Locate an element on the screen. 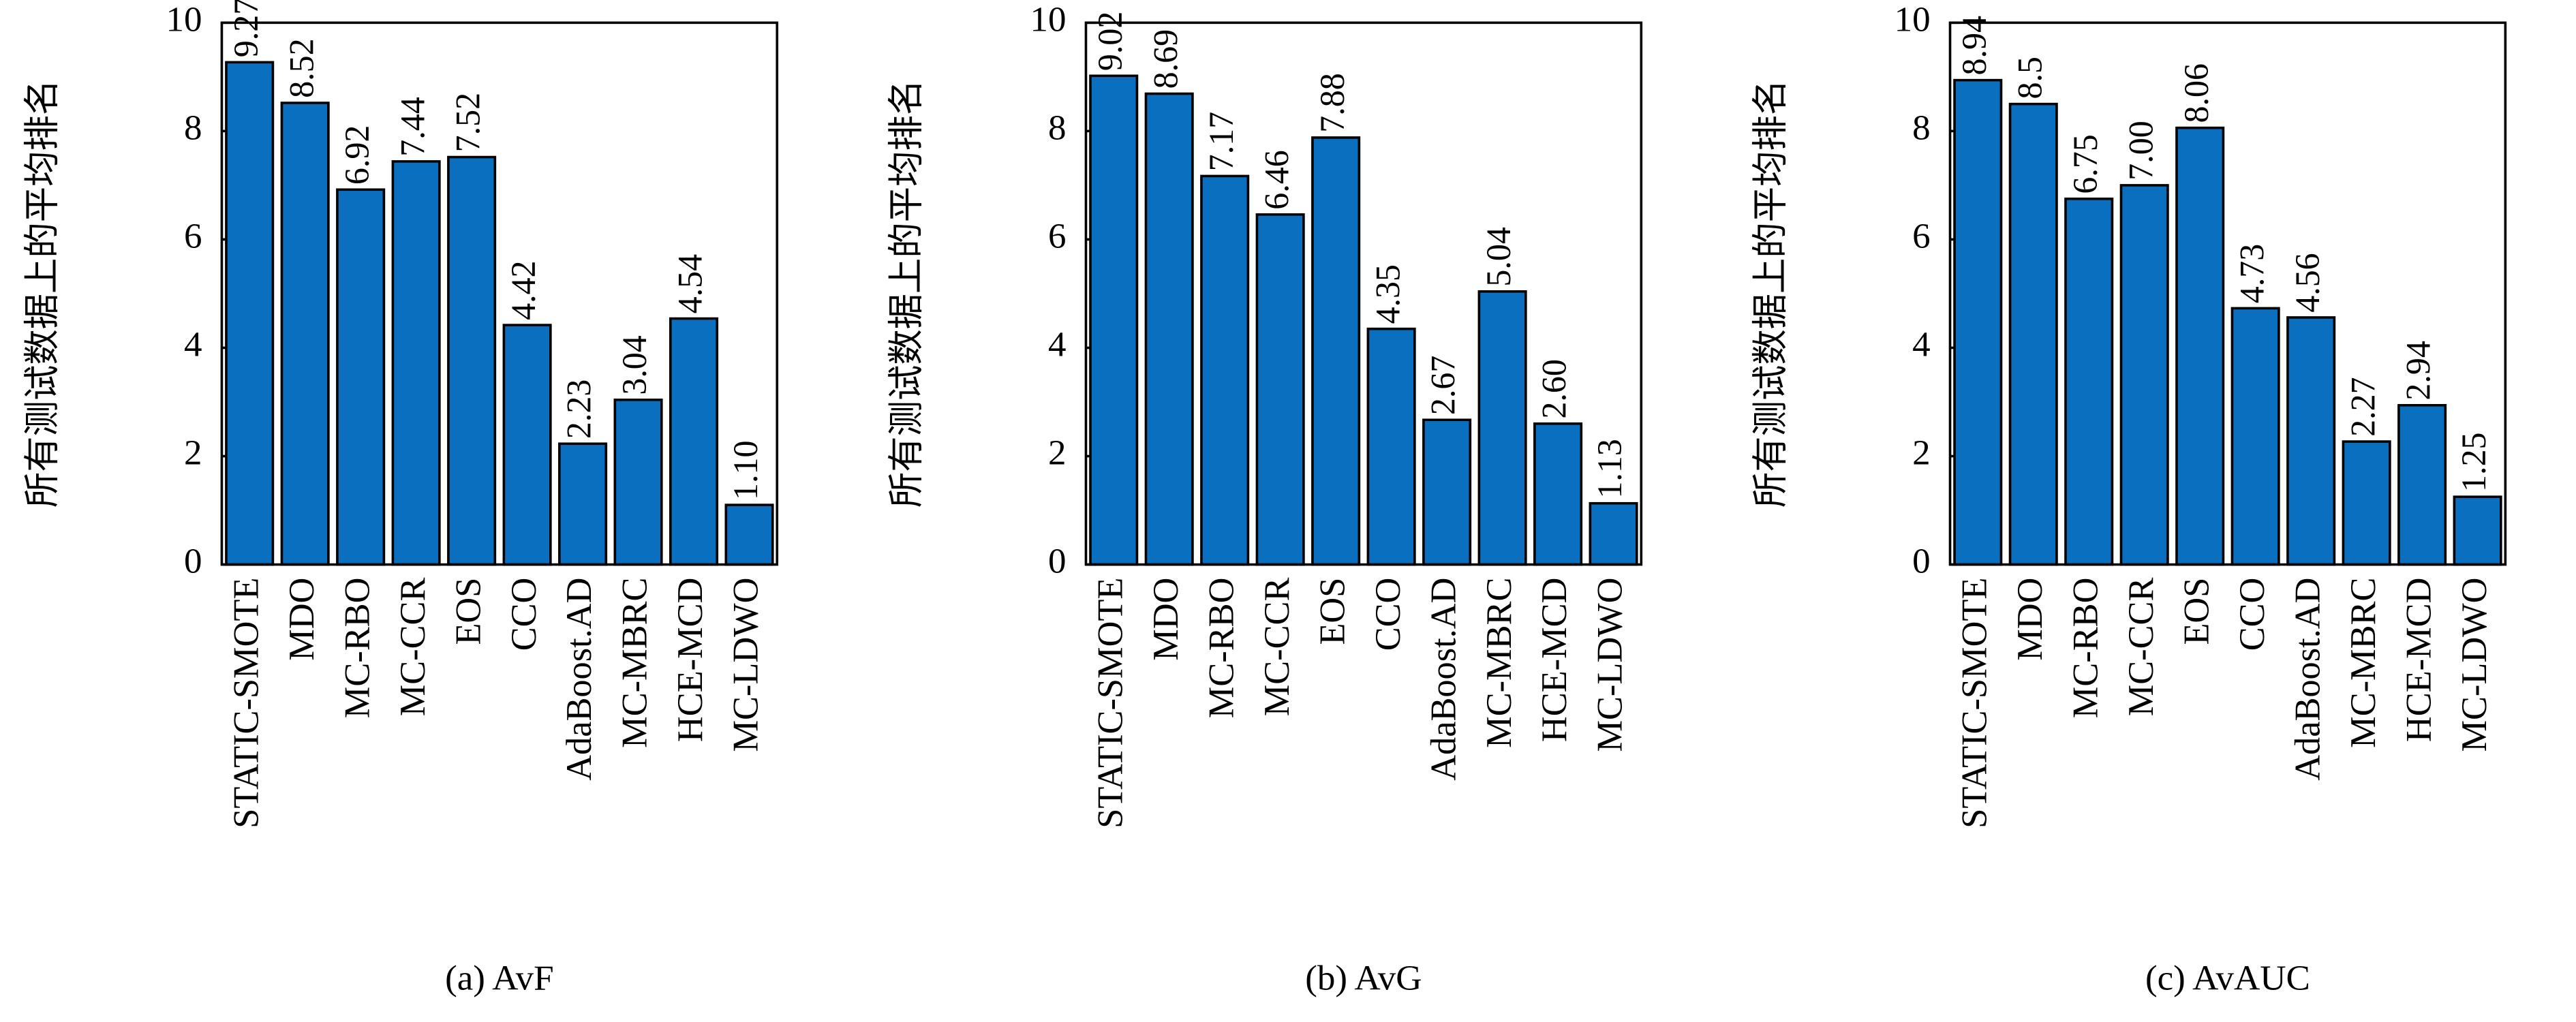 This screenshot has height=1022, width=2576. value-label: 8.52 is located at coordinates (301, 67).